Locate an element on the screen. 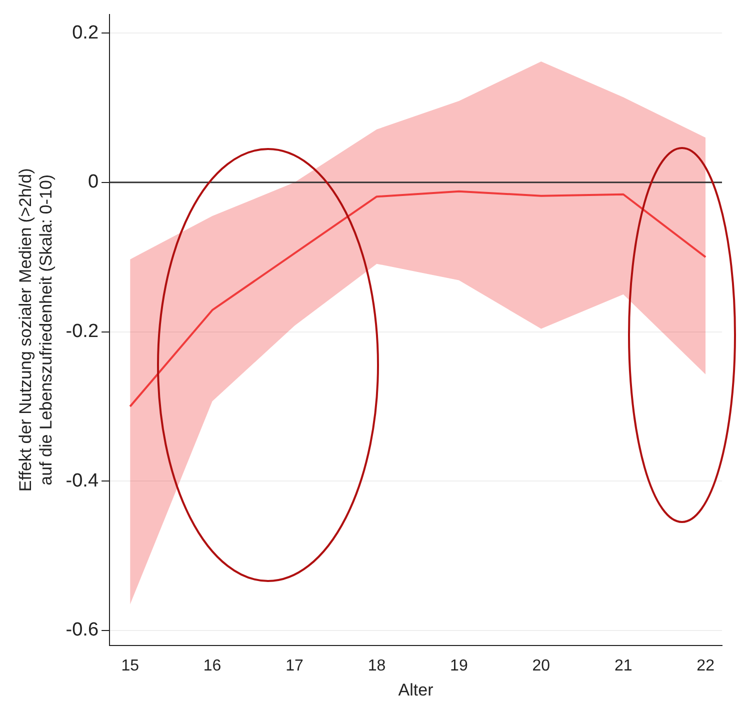  x-tick-label: 16 is located at coordinates (212, 665).